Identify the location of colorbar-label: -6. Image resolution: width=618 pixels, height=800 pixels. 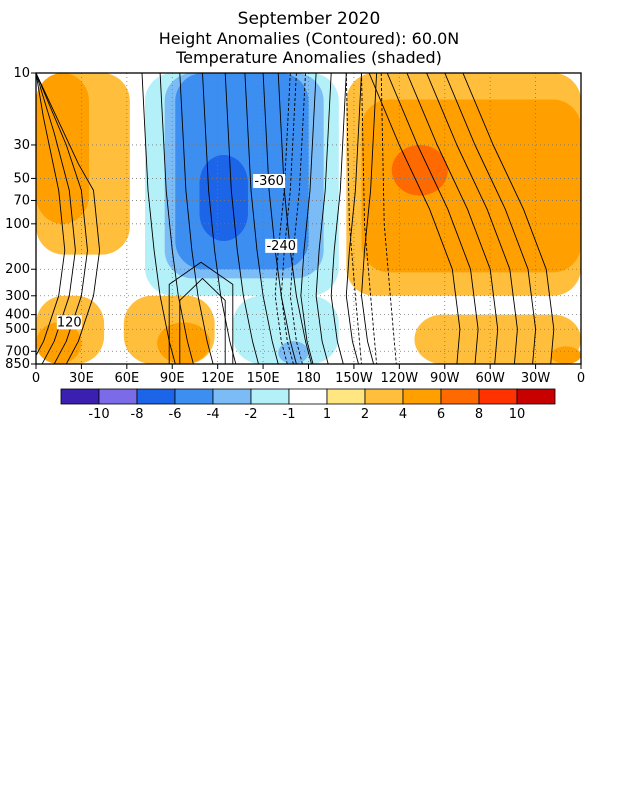
(175, 414).